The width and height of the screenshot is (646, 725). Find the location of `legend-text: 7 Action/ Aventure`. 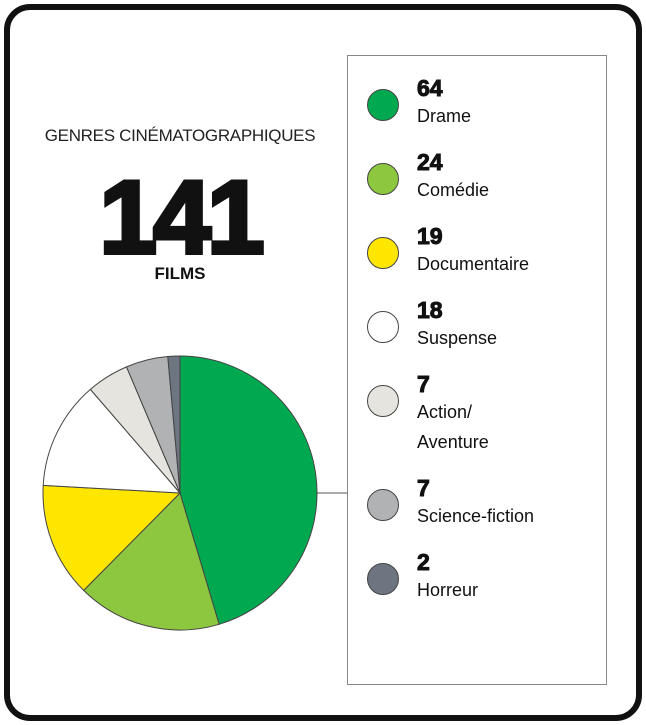

legend-text: 7 Action/ Aventure is located at coordinates (453, 414).